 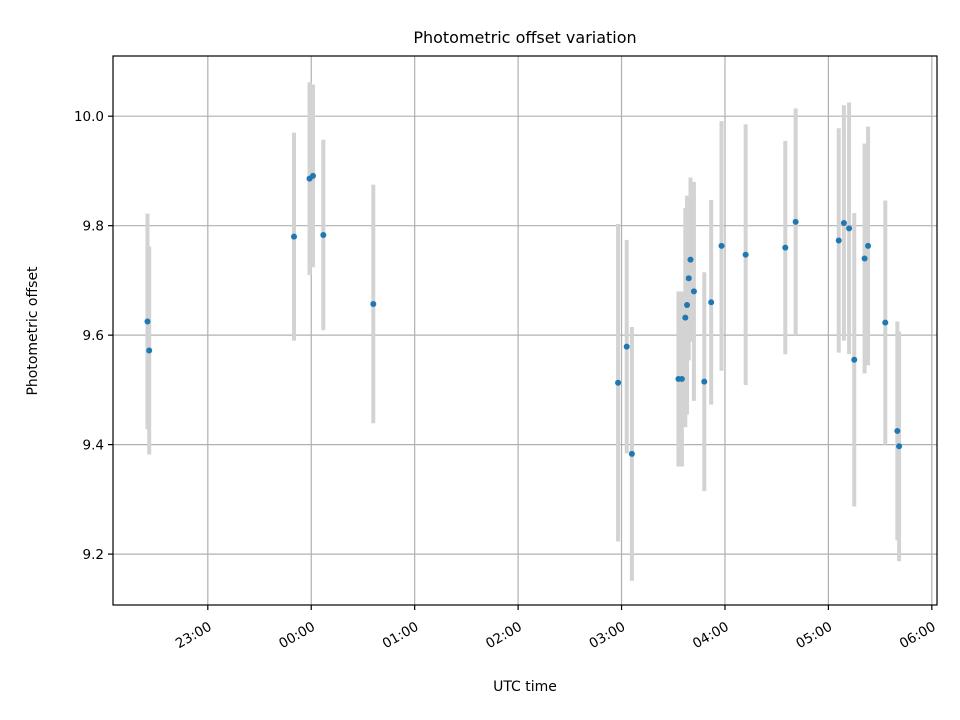 What do you see at coordinates (93, 446) in the screenshot?
I see `y-tick-label: 9.4` at bounding box center [93, 446].